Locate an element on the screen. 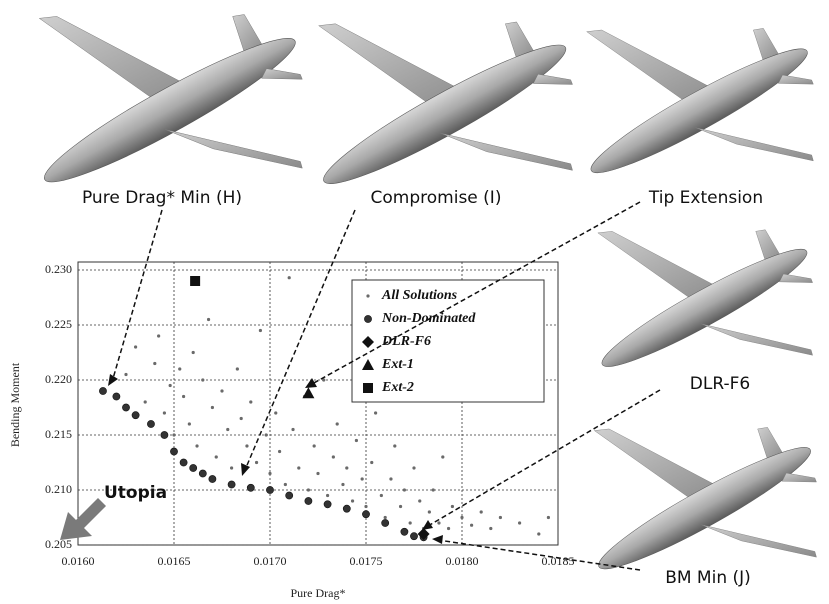 The image size is (829, 604). y-tick-label: 0.210 is located at coordinates (58, 489).